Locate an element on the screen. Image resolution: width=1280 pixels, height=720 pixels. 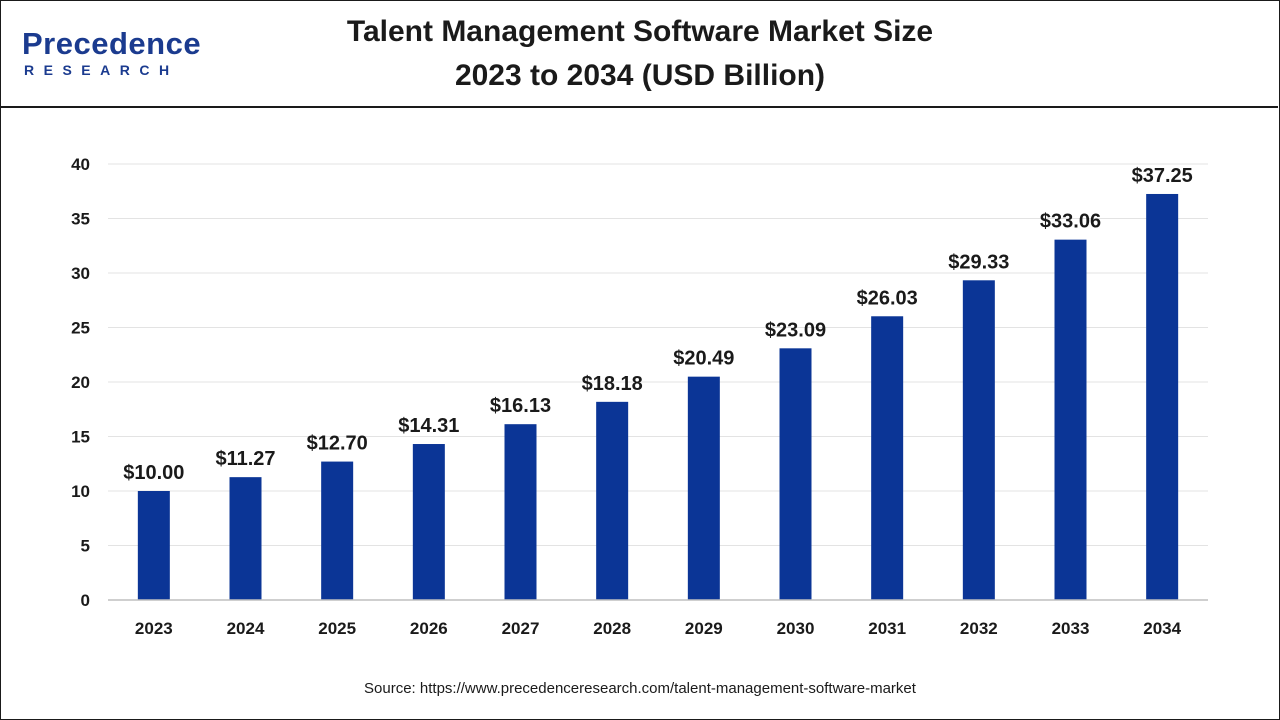
x-tick-label: 2029 is located at coordinates (704, 628).